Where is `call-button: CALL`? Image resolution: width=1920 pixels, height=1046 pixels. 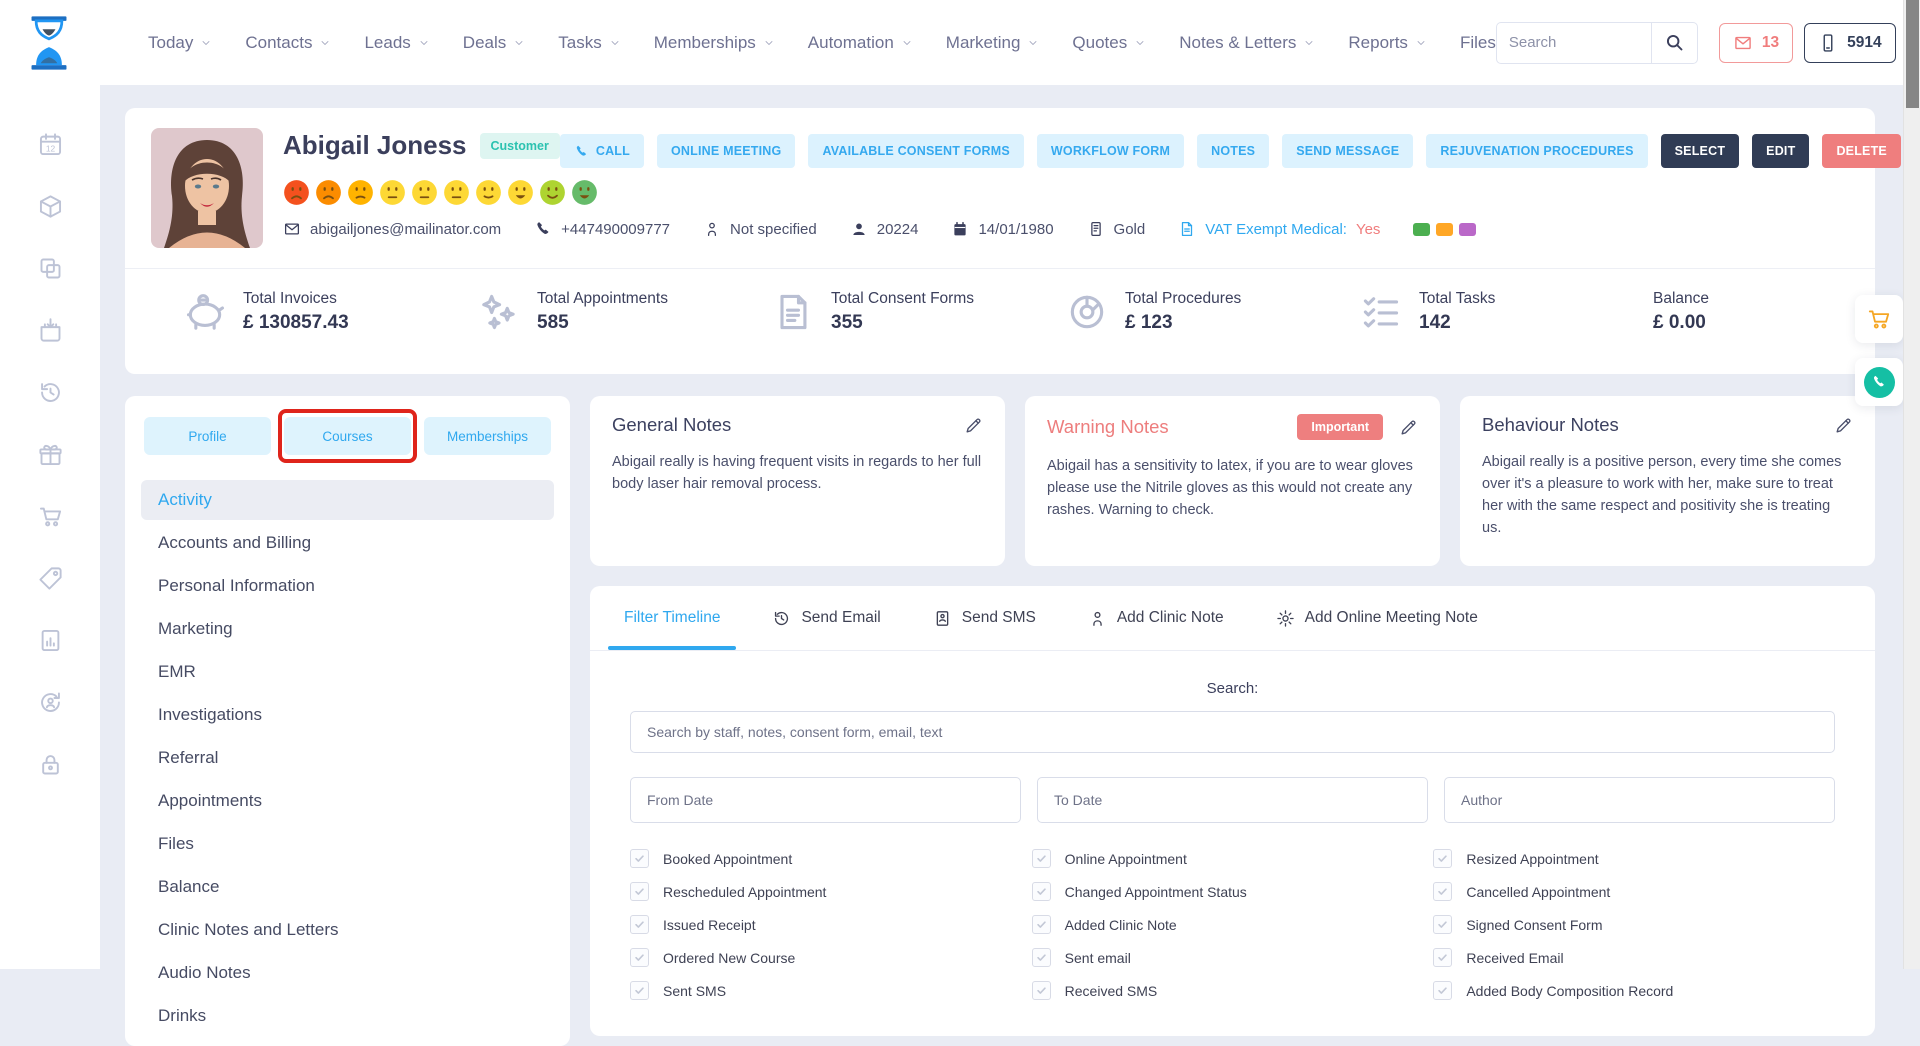
call-button: CALL is located at coordinates (601, 151).